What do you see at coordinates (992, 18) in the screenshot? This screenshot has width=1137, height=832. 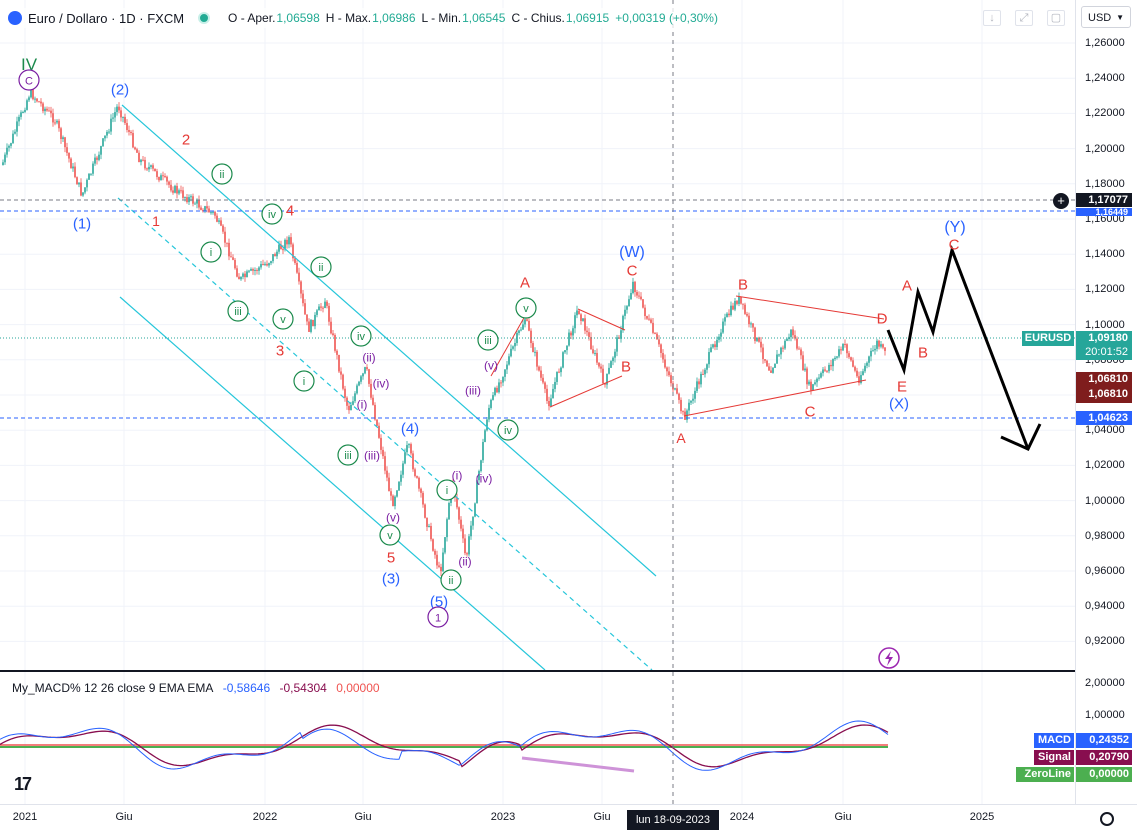 I see `arrow-down-icon: ↓` at bounding box center [992, 18].